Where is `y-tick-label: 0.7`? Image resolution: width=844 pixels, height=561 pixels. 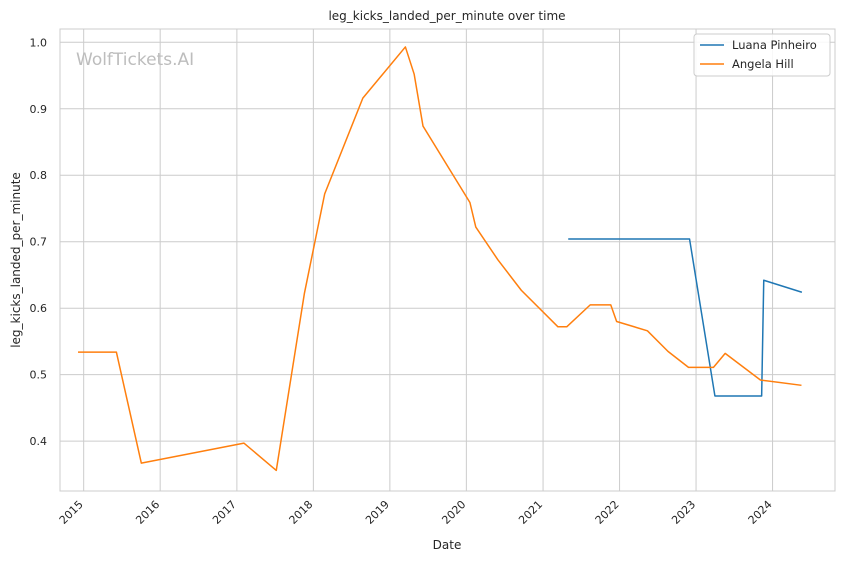
y-tick-label: 0.7 is located at coordinates (39, 242).